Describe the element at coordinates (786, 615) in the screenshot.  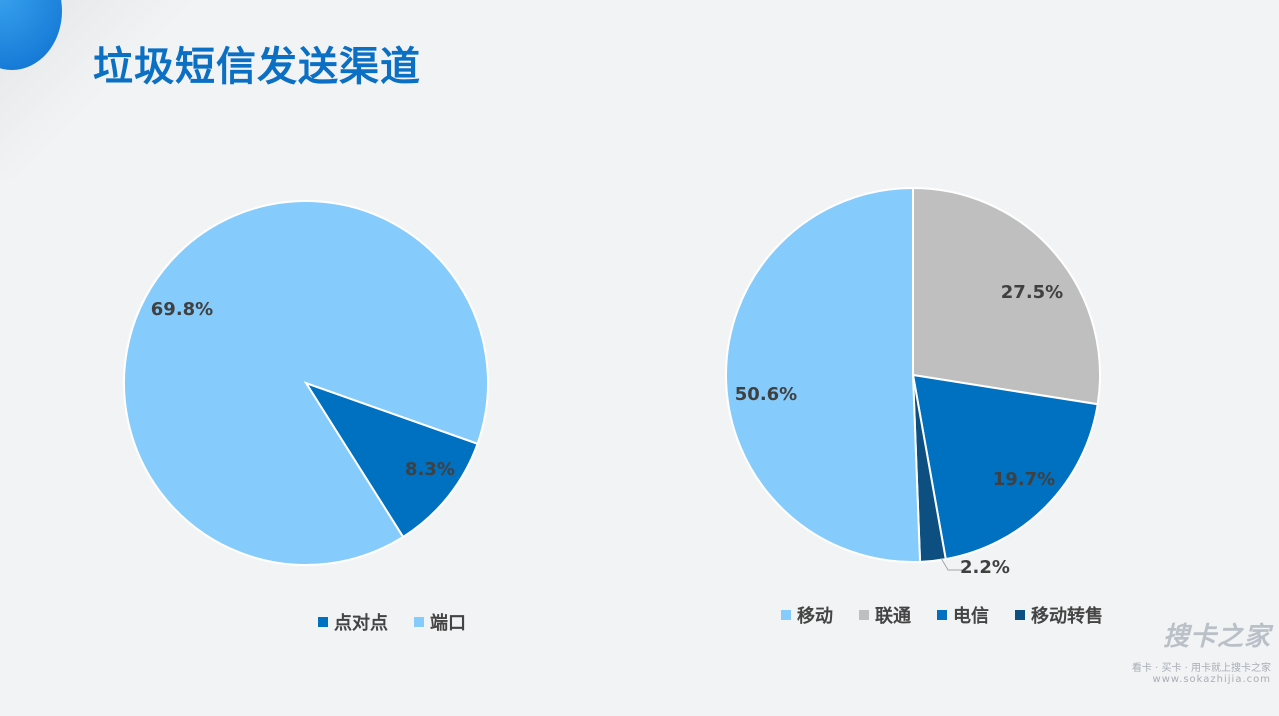
I see `legend-swatch-mobile` at that location.